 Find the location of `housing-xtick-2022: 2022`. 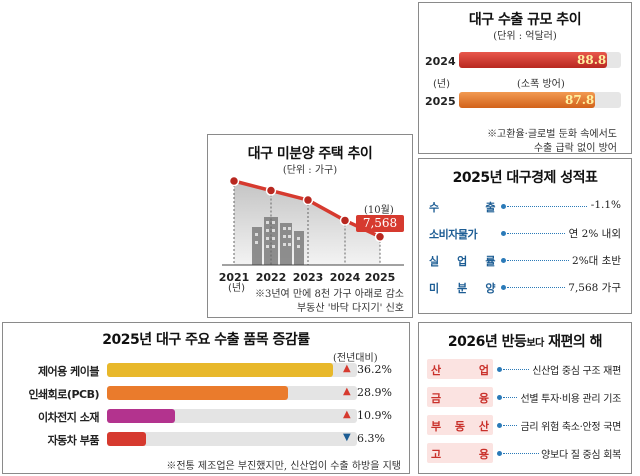

housing-xtick-2022: 2022 is located at coordinates (271, 277).